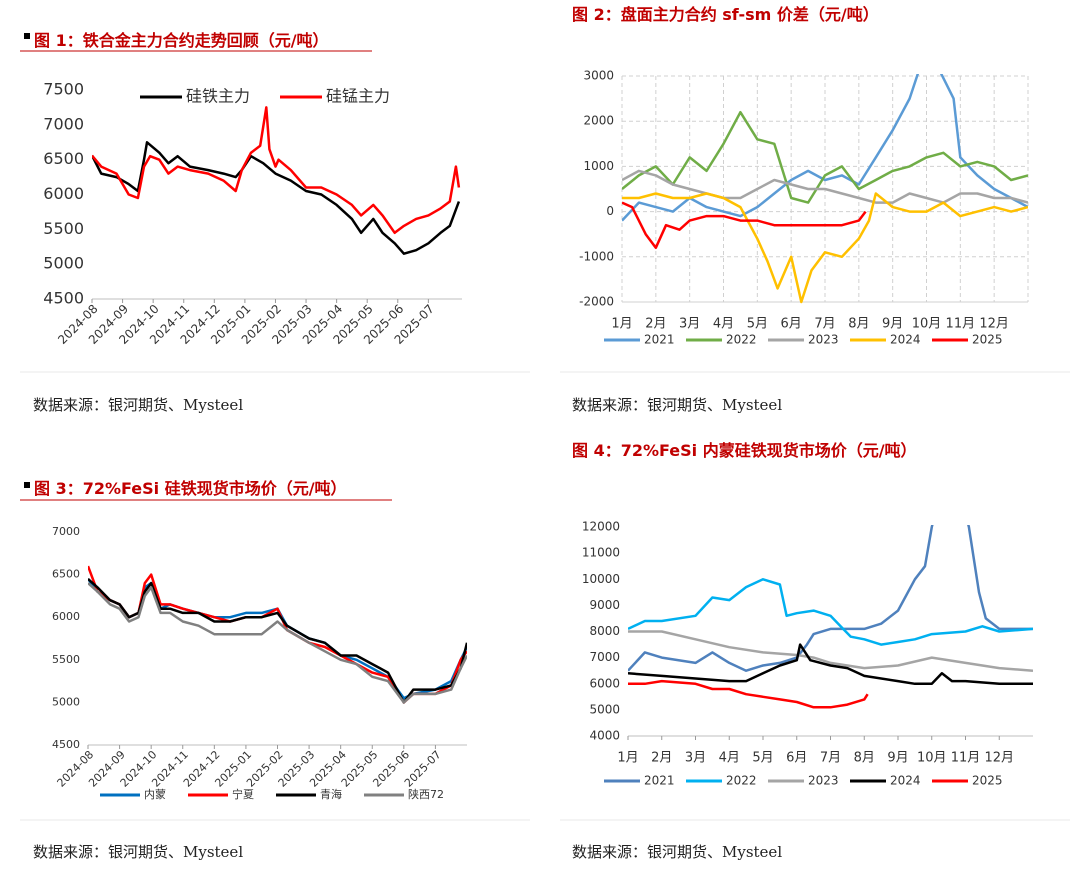 This screenshot has width=1080, height=873. Describe the element at coordinates (243, 794) in the screenshot. I see `legend-label: 宁夏` at that location.